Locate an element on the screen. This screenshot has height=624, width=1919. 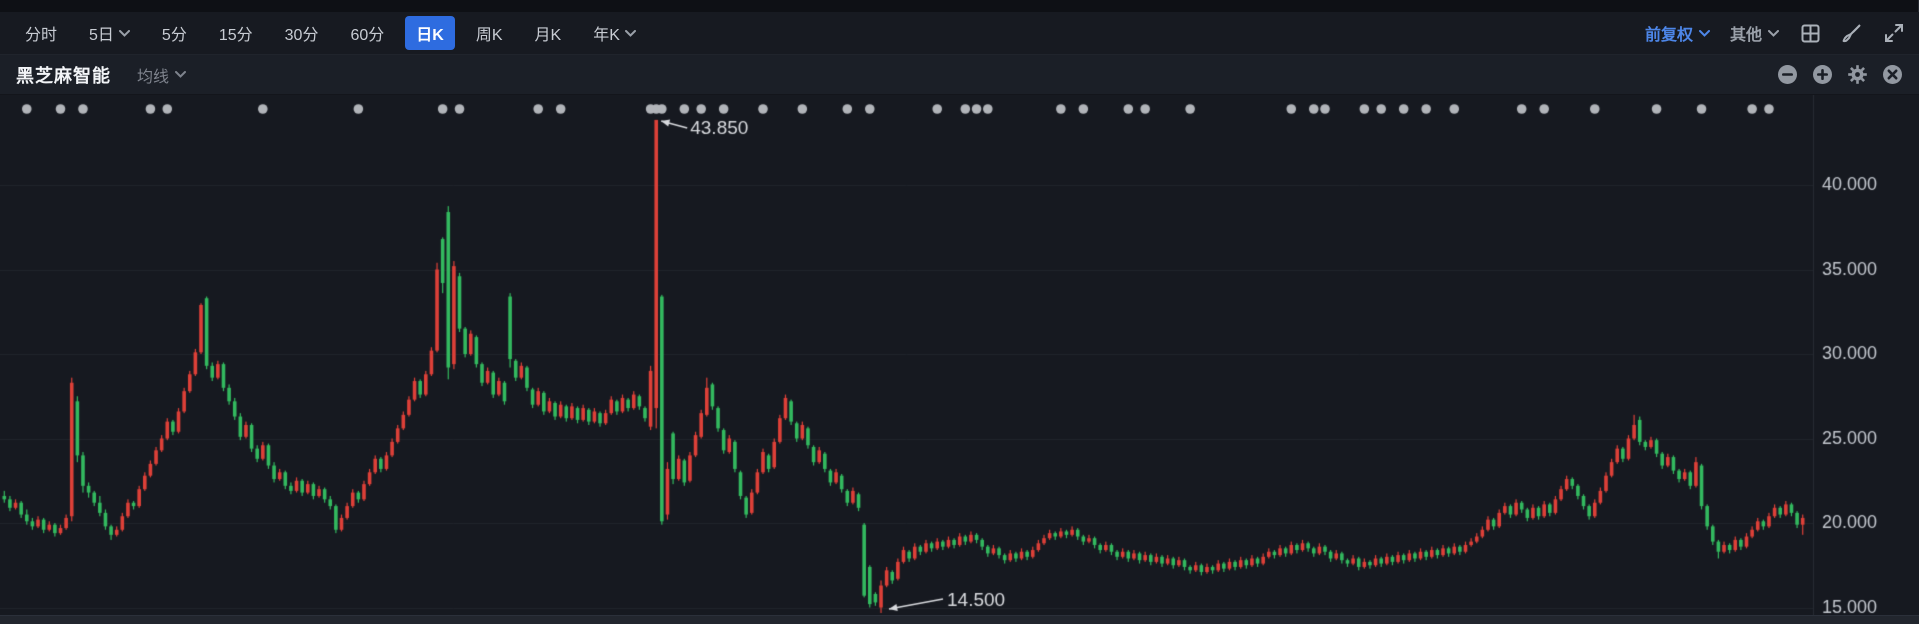
period-tab-2: 5分 is located at coordinates (174, 33).